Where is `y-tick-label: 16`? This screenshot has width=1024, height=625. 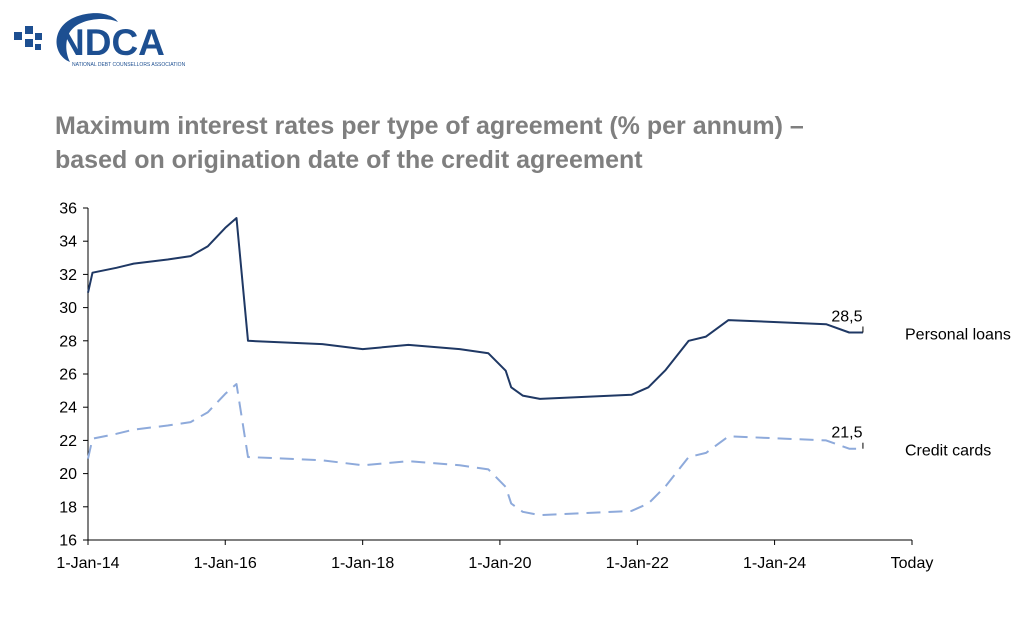
y-tick-label: 16 is located at coordinates (68, 541).